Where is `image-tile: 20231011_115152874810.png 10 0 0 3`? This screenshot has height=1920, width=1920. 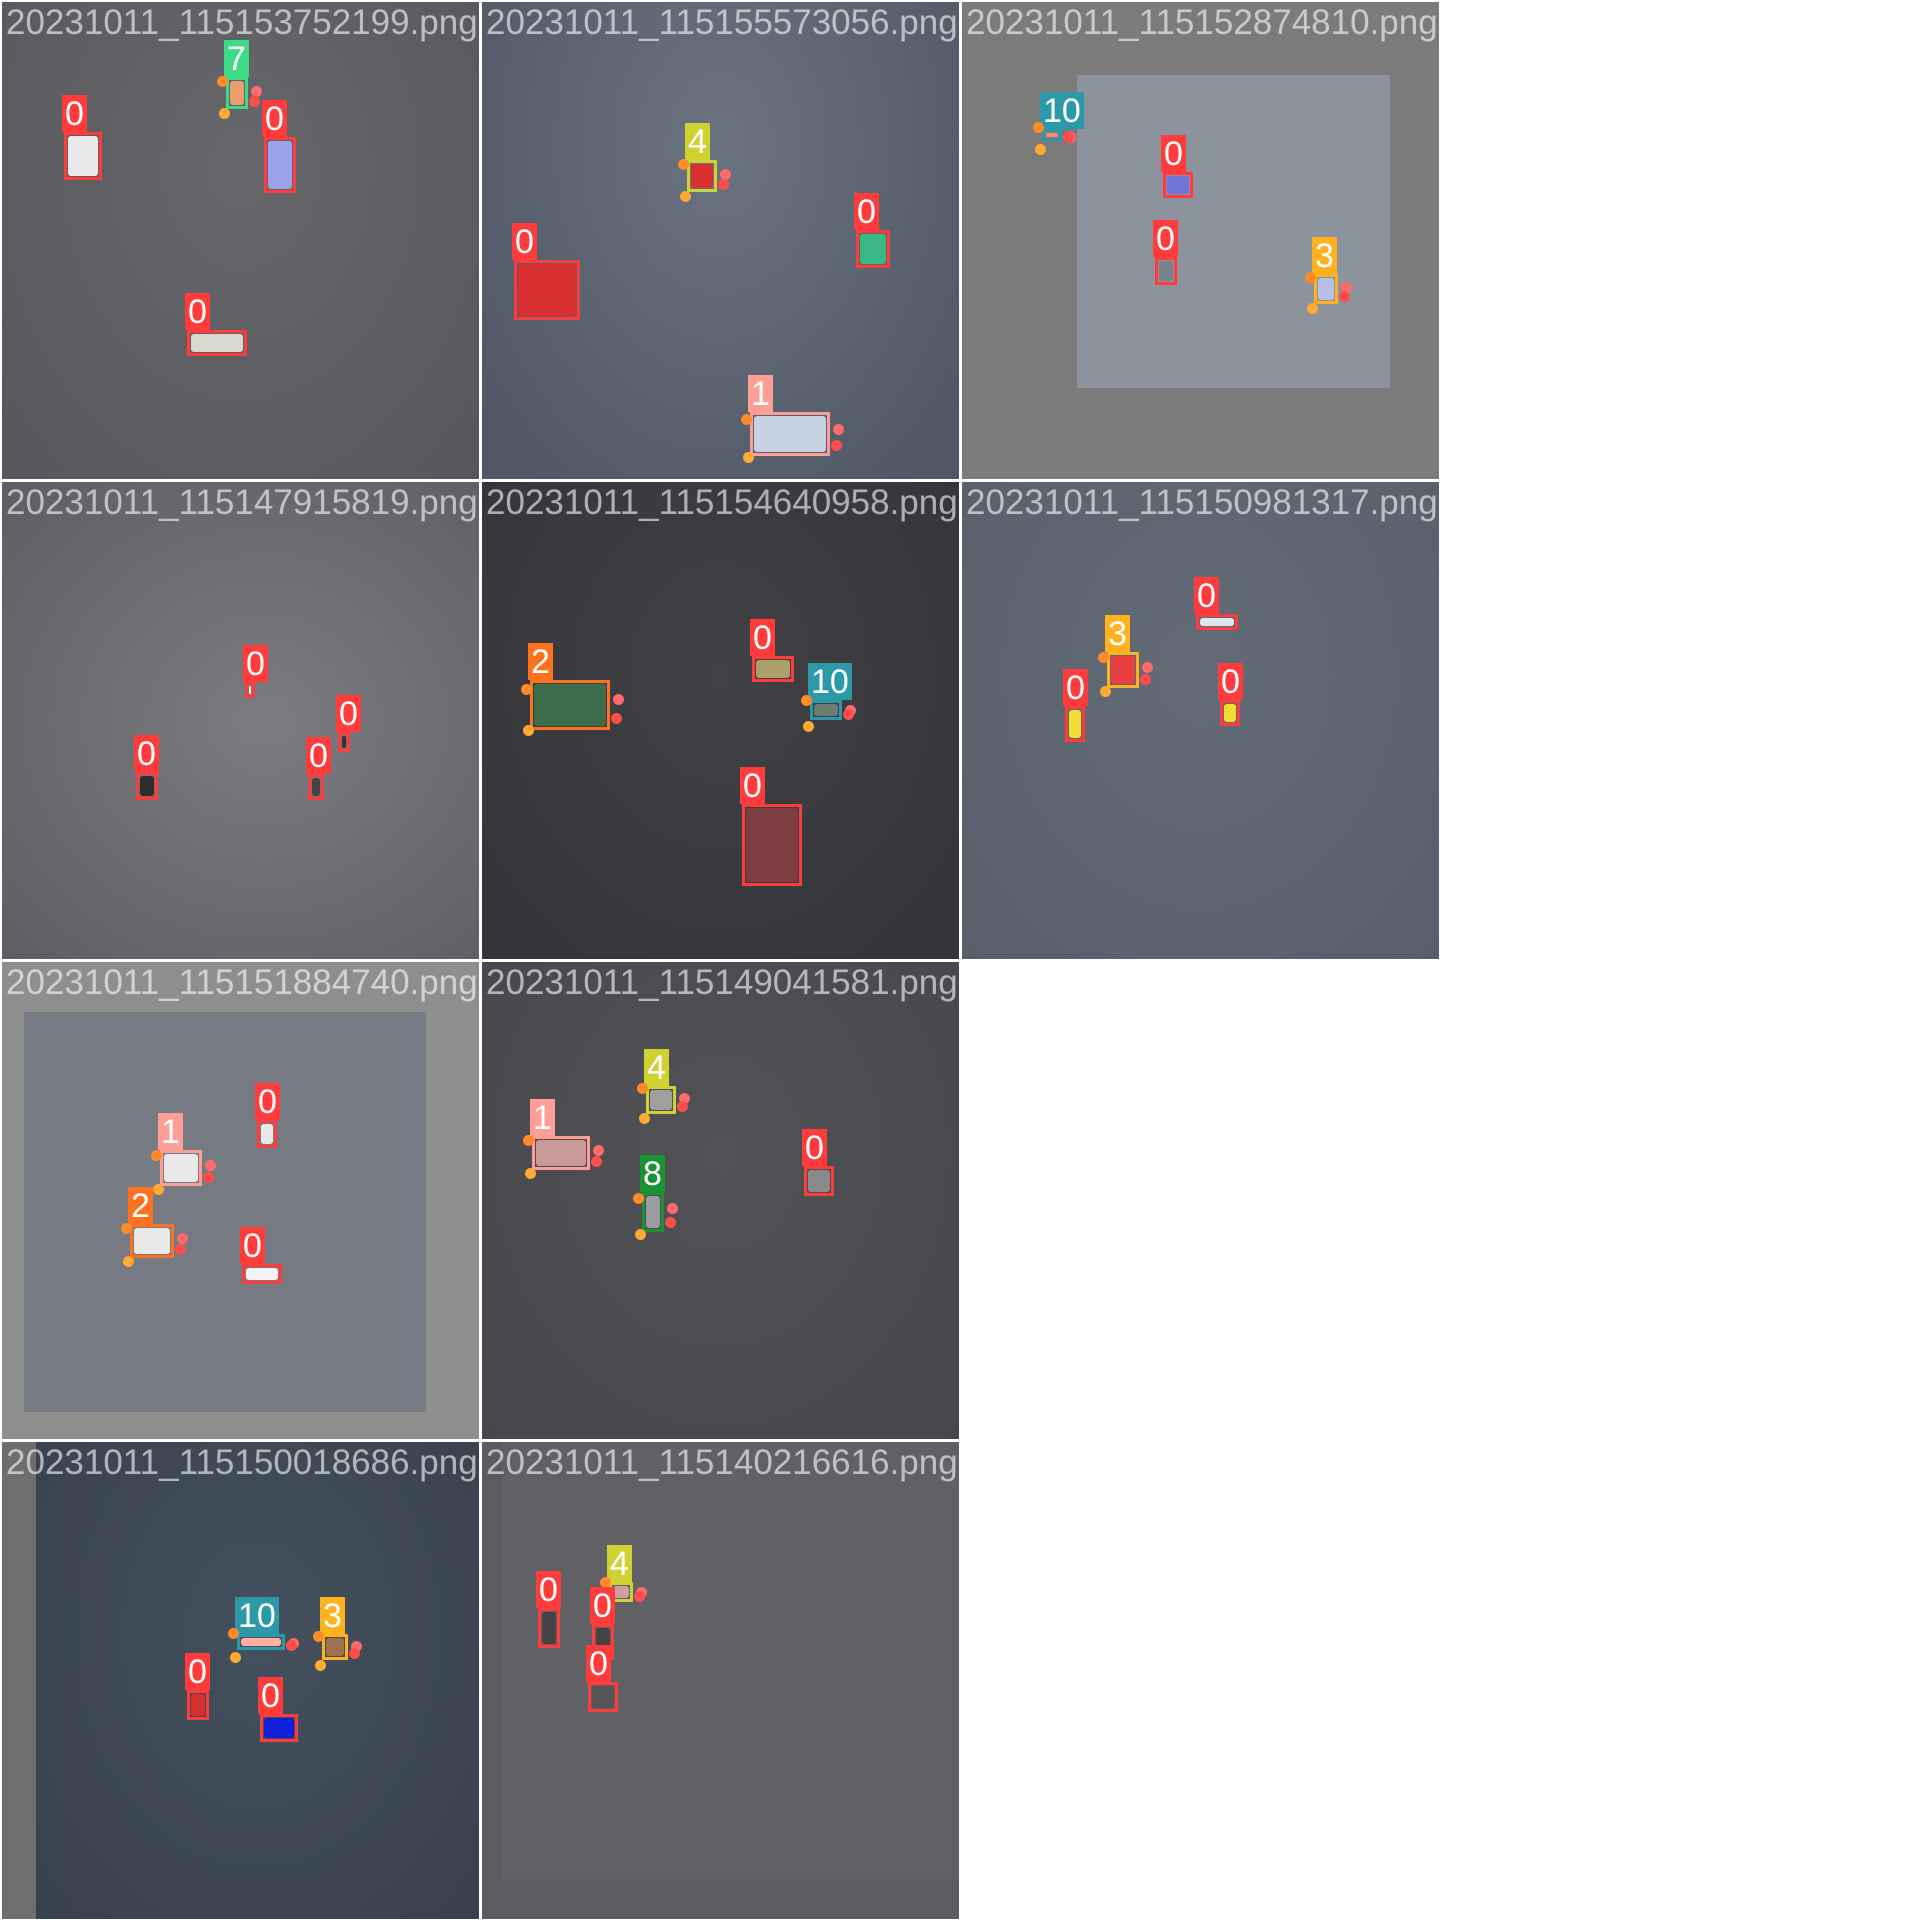 image-tile: 20231011_115152874810.png 10 0 0 3 is located at coordinates (1200, 240).